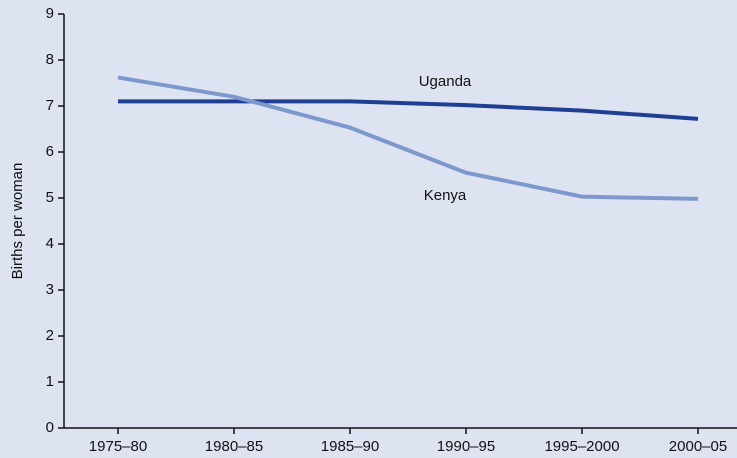 This screenshot has width=737, height=458. What do you see at coordinates (50, 427) in the screenshot?
I see `y-tick-label: 0` at bounding box center [50, 427].